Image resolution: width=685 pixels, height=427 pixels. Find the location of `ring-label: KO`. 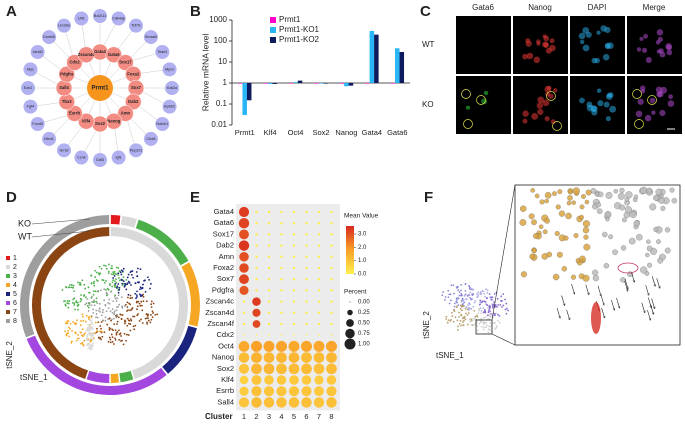

ring-label: KO is located at coordinates (24, 223).